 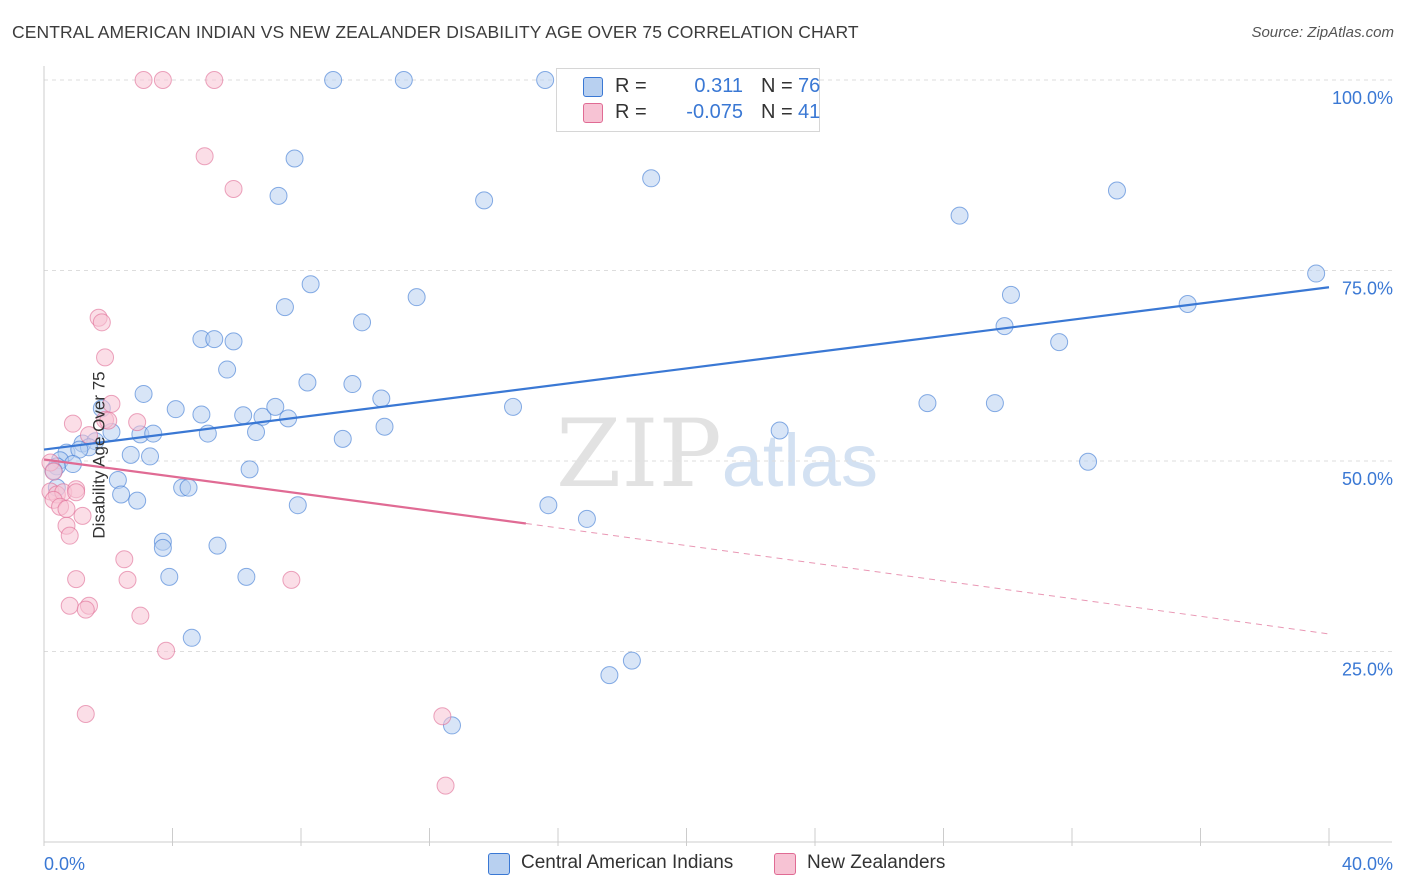 What do you see at coordinates (99, 455) in the screenshot?
I see `y-axis-label: Disability Age Over 75` at bounding box center [99, 455].